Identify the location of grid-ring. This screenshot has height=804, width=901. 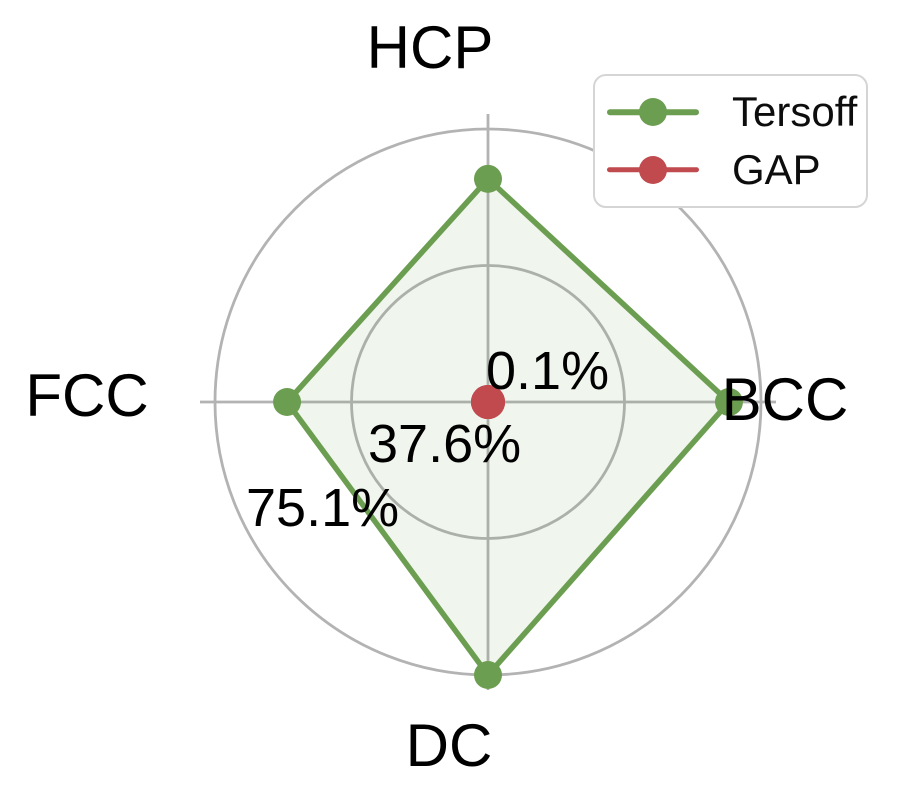
(488, 402).